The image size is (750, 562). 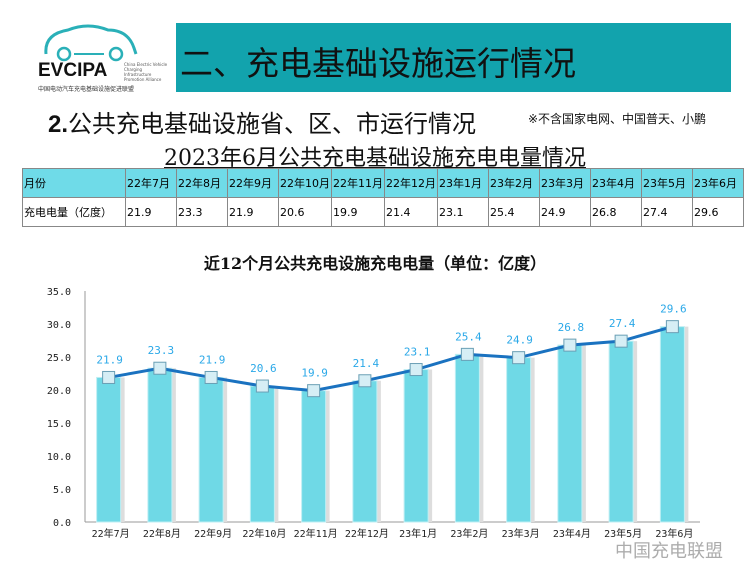 I want to click on x-tick-label: 22年12月, so click(x=367, y=533).